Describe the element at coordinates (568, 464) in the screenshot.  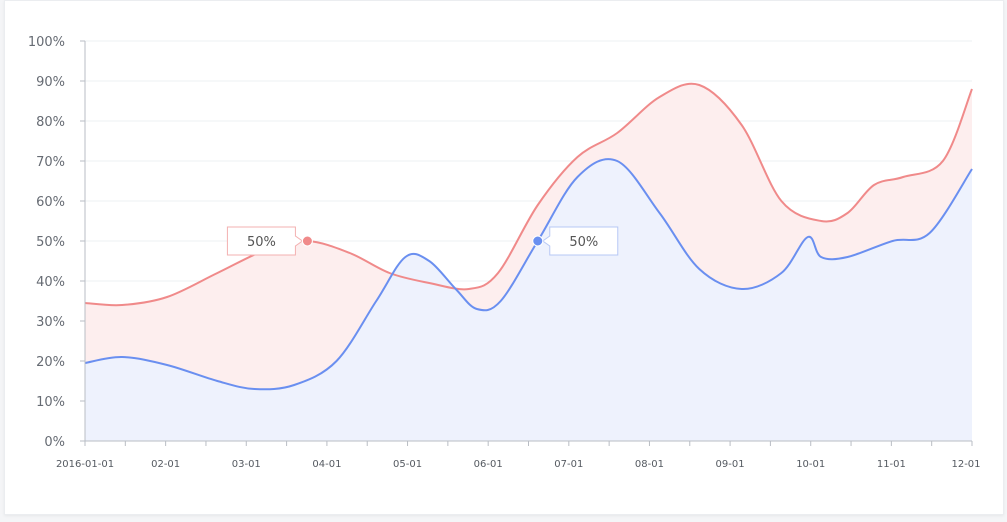
I see `x-tick-label: 07-01` at that location.